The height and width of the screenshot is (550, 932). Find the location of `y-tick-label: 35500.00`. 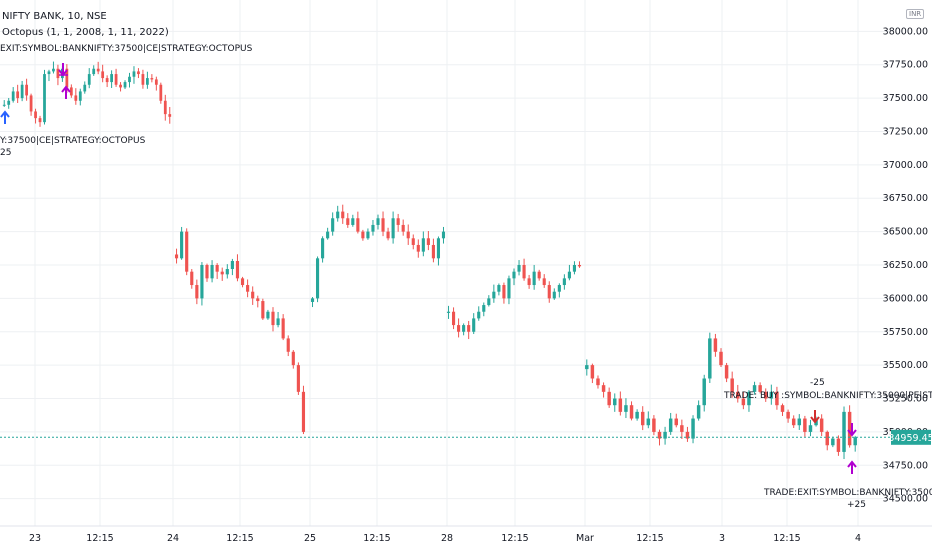

y-tick-label: 35500.00 is located at coordinates (905, 365).